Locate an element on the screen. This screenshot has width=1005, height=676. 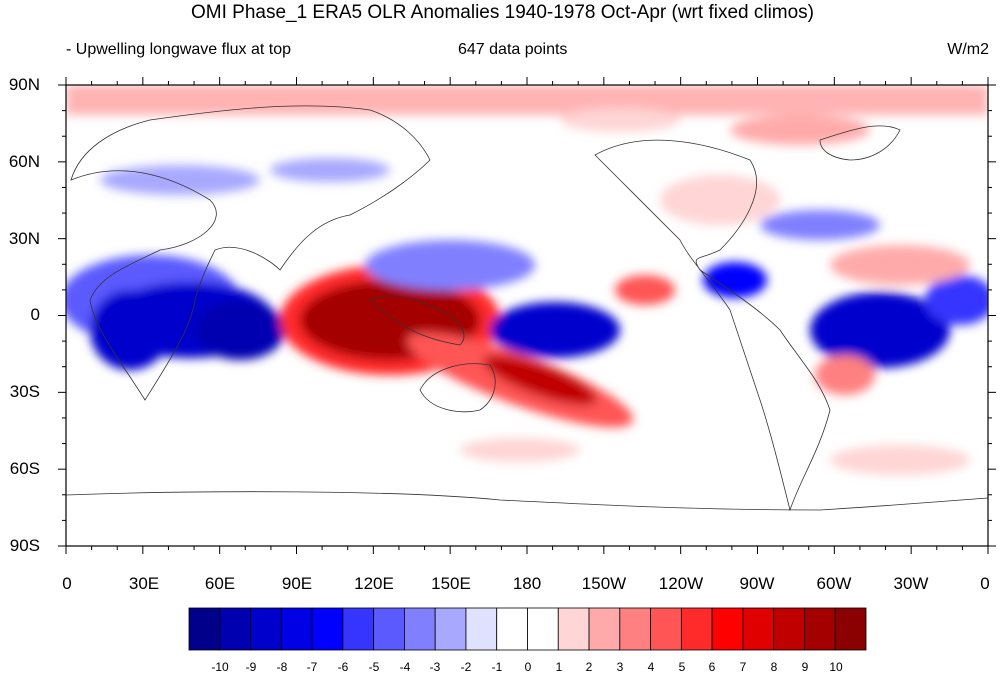
colorbar-label: -5 is located at coordinates (374, 667).